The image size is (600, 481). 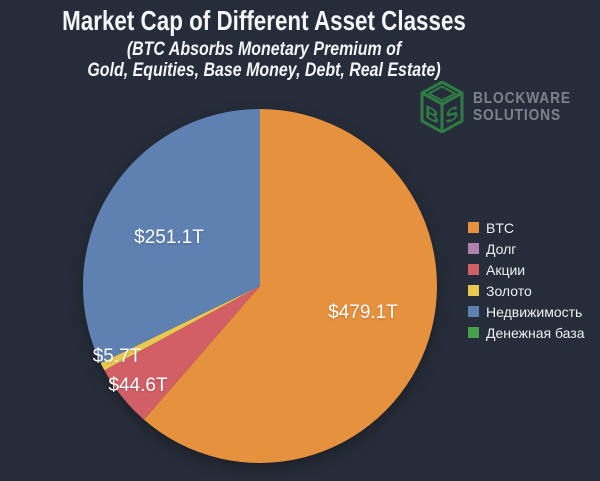 What do you see at coordinates (473, 332) in the screenshot?
I see `legend-swatch-denezhnaya-baza` at bounding box center [473, 332].